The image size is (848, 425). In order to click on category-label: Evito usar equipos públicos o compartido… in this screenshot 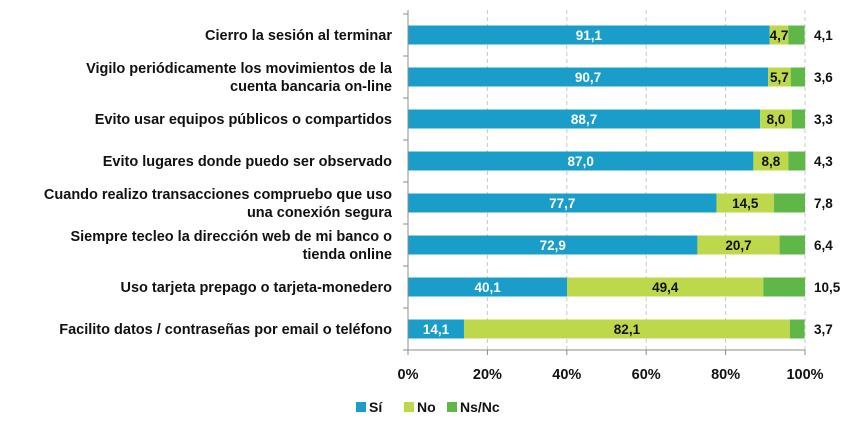, I will do `click(243, 120)`.